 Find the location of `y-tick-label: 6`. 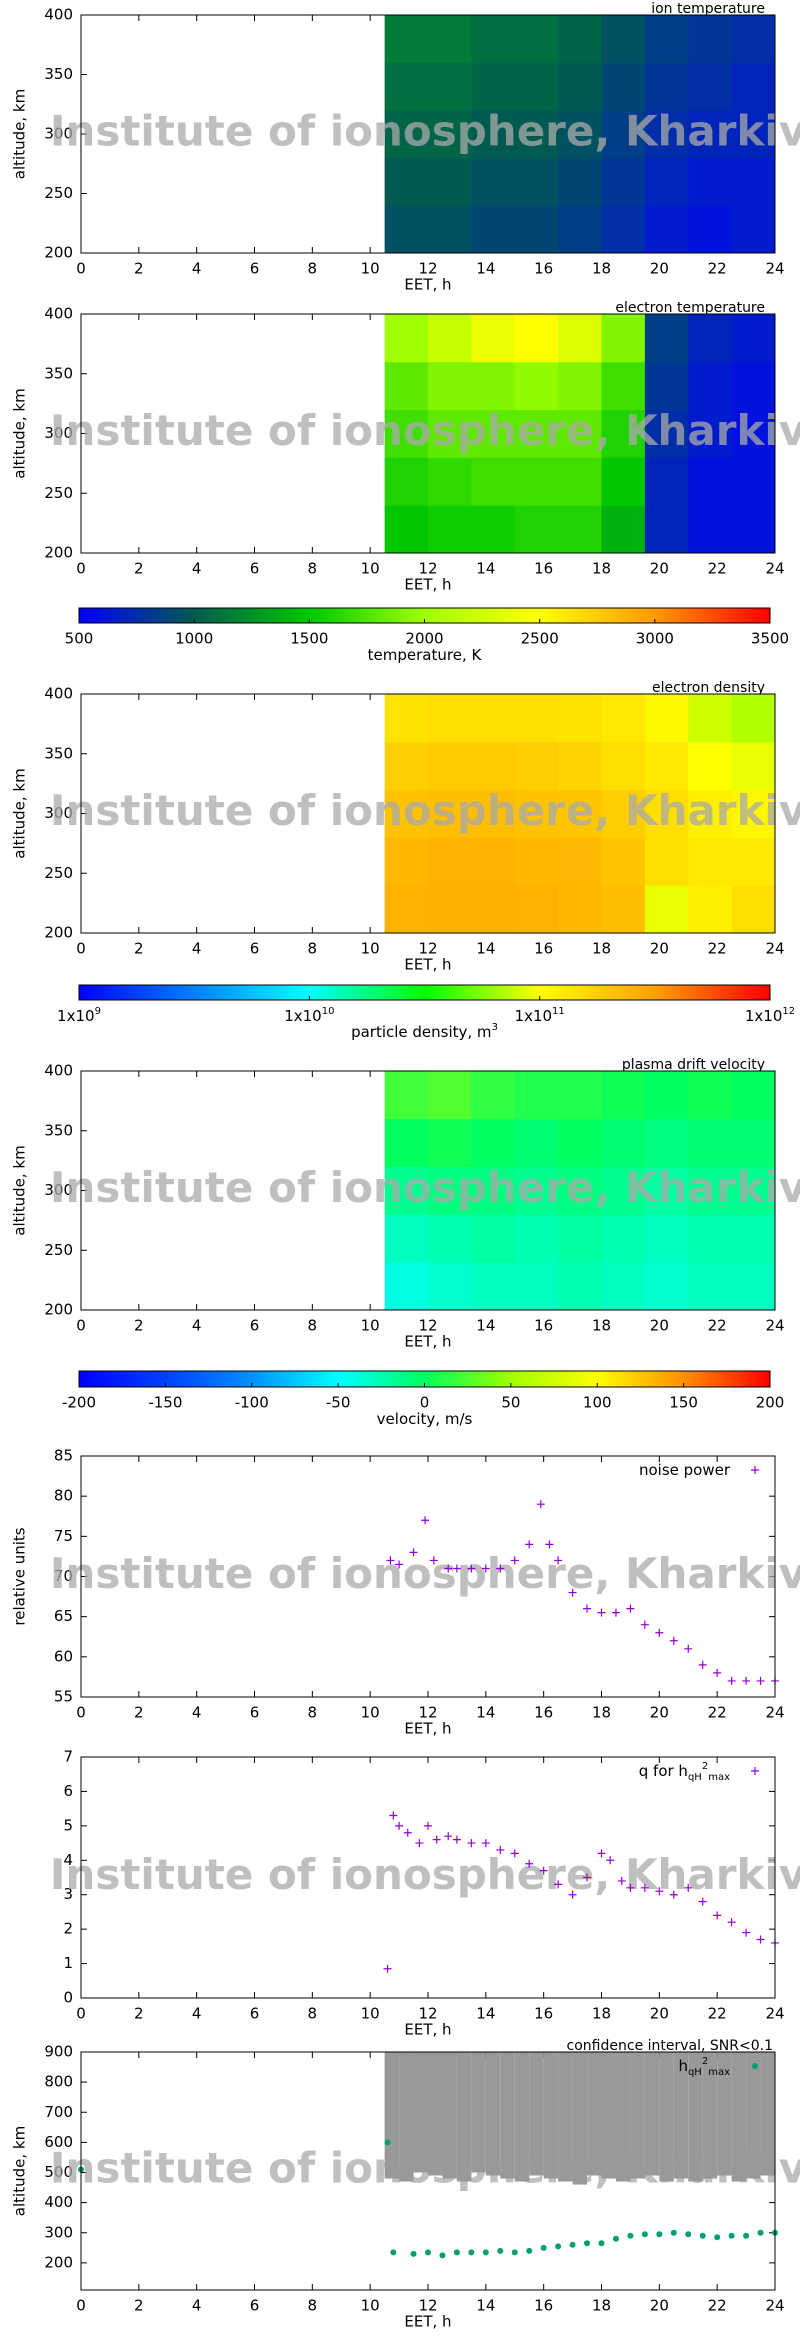

y-tick-label: 6 is located at coordinates (68, 1791).